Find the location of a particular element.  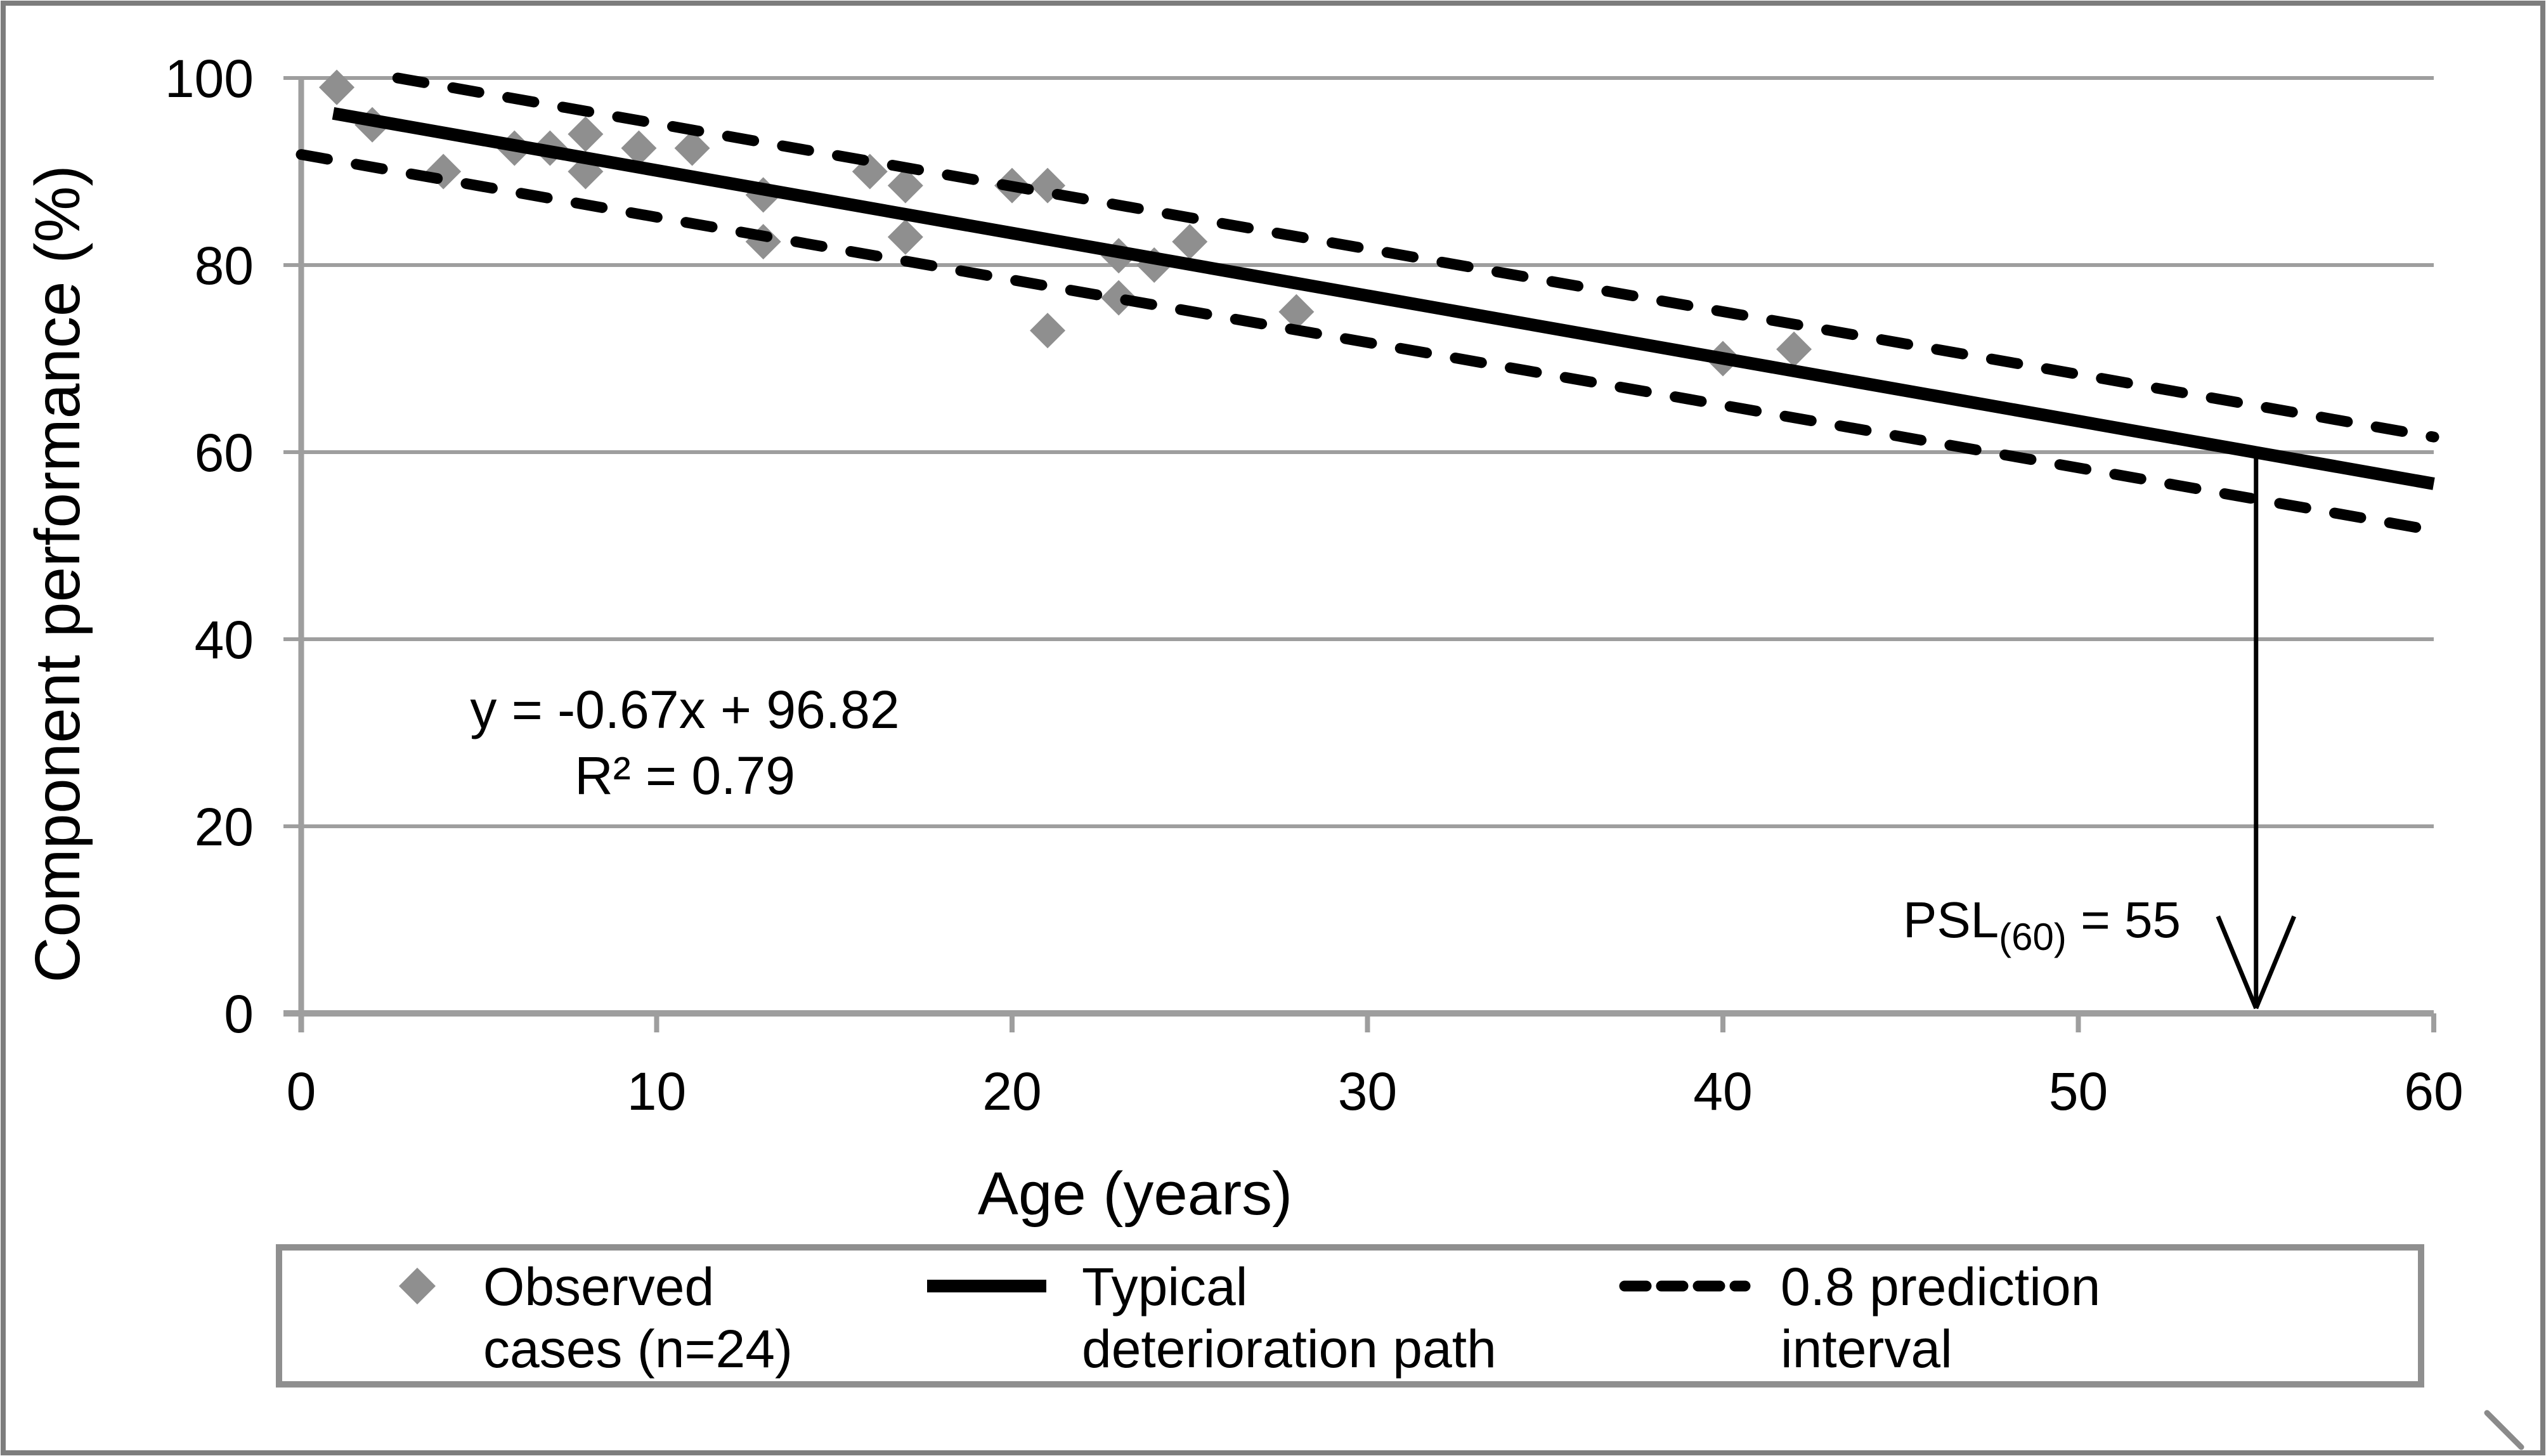

legend-label-trend-line2: deterioration path is located at coordinates (1289, 1349).